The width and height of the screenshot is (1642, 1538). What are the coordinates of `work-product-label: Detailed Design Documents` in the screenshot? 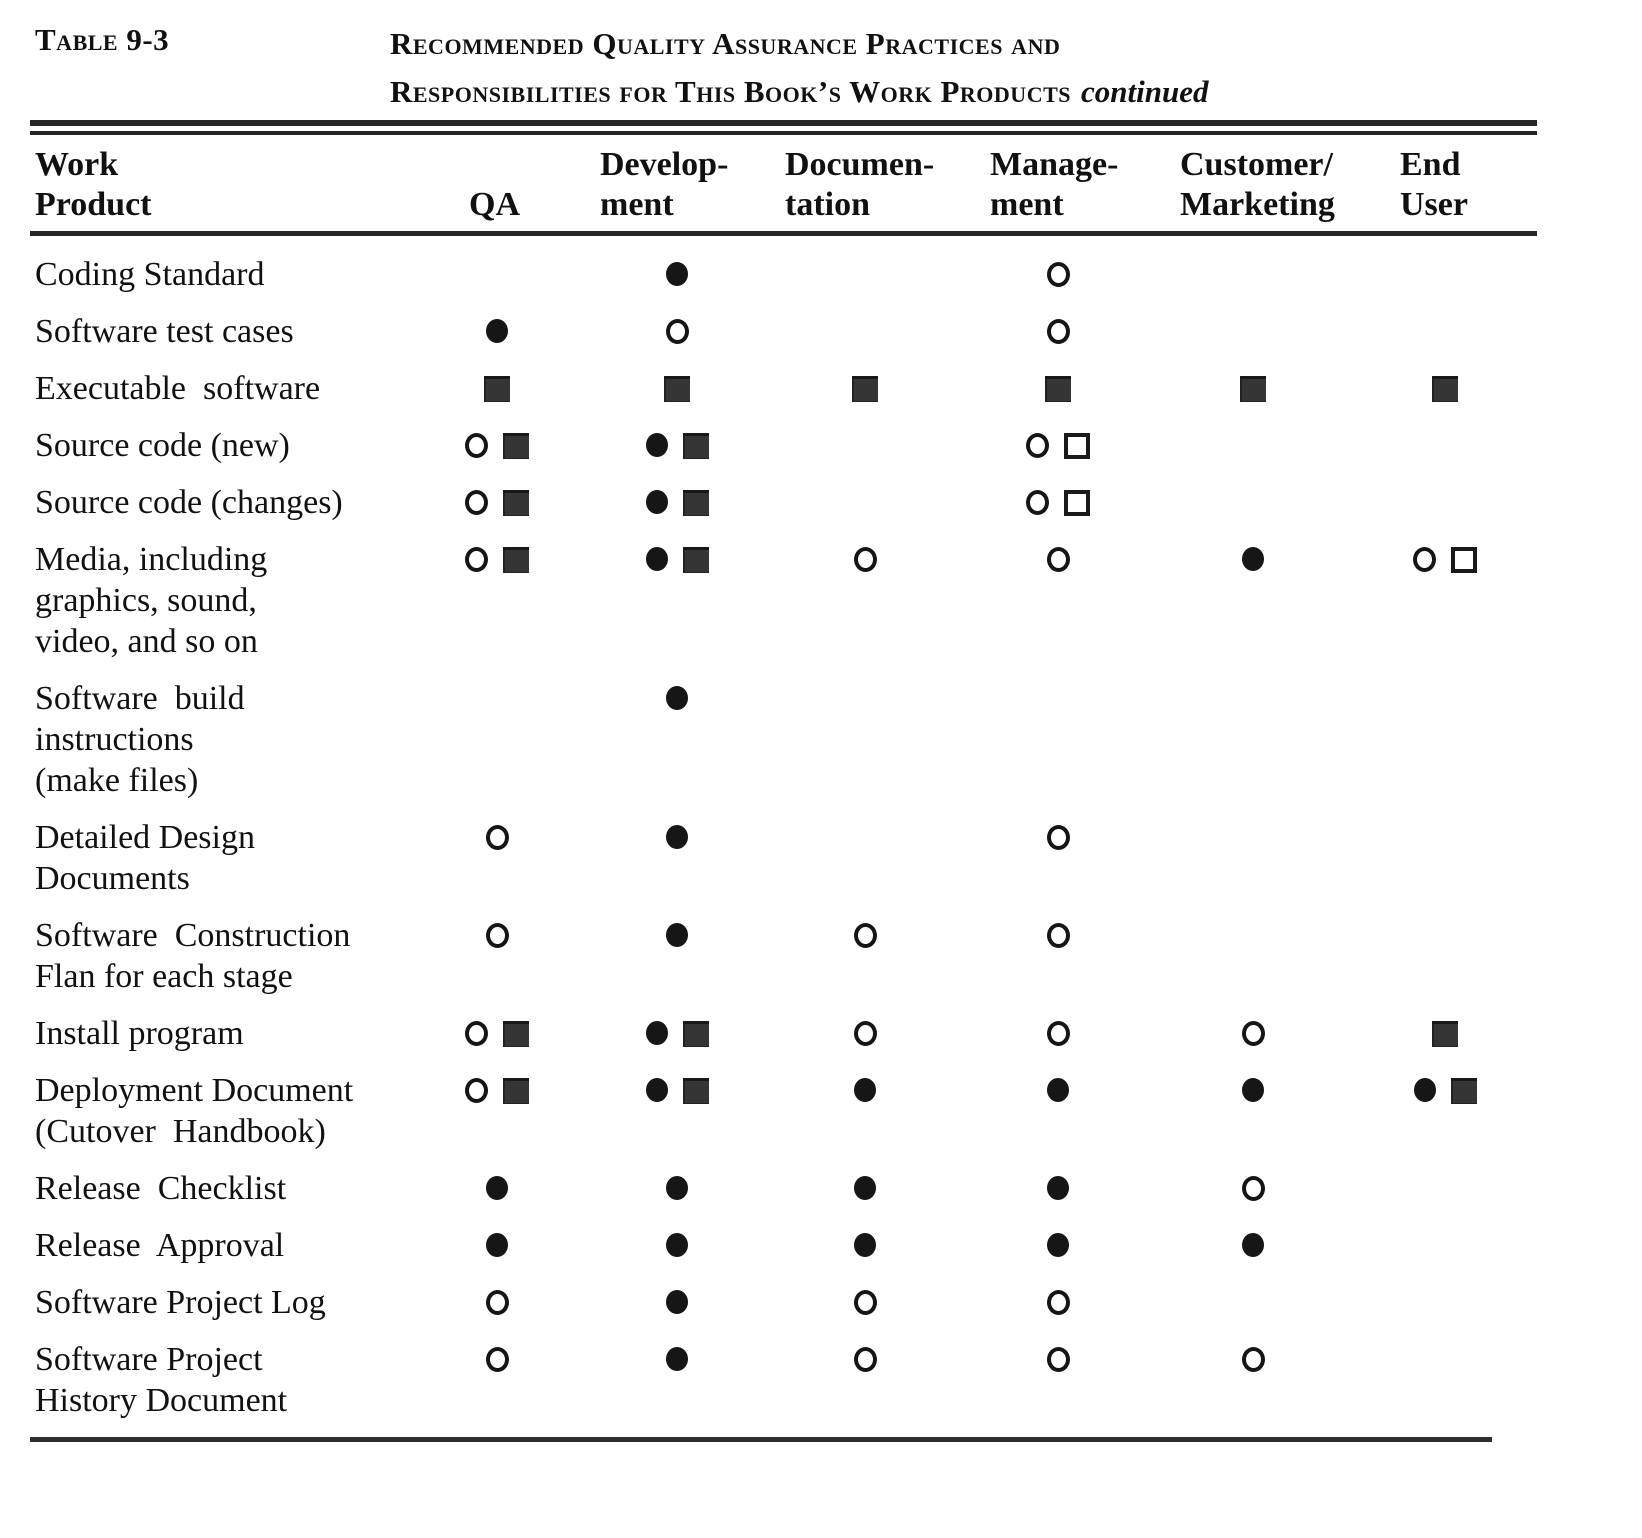 It's located at (218, 858).